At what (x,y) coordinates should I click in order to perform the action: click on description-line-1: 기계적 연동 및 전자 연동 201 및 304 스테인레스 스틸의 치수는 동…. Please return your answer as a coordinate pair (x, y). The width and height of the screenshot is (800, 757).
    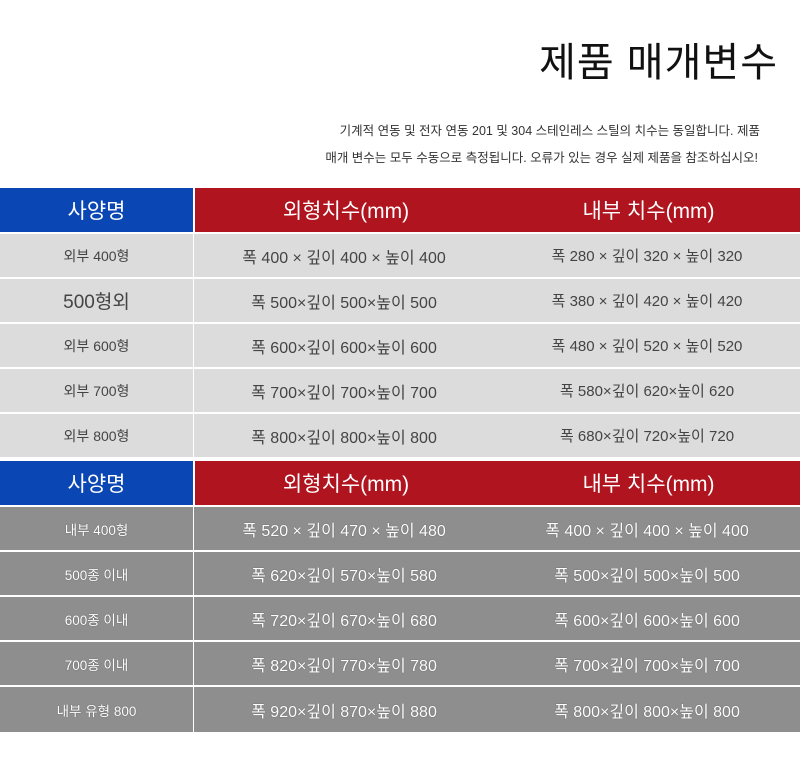
    Looking at the image, I should click on (549, 131).